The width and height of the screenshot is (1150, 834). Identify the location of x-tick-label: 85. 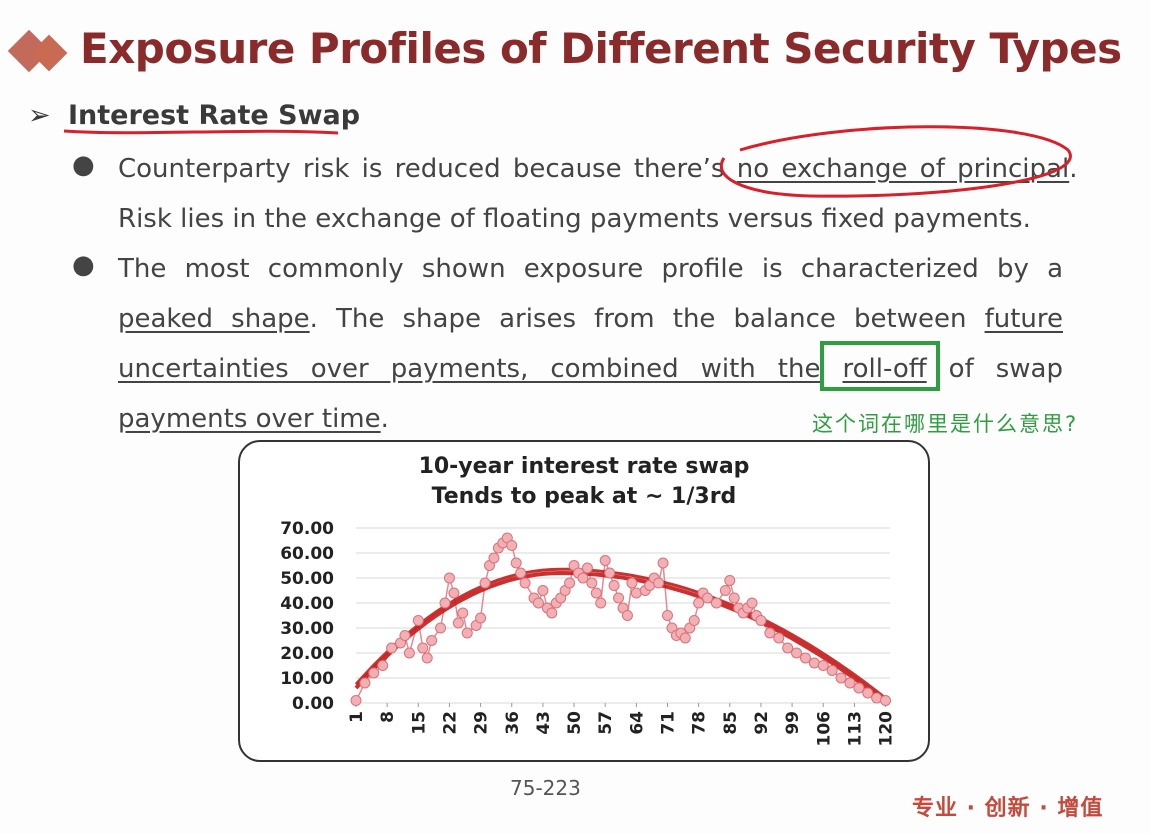
(731, 723).